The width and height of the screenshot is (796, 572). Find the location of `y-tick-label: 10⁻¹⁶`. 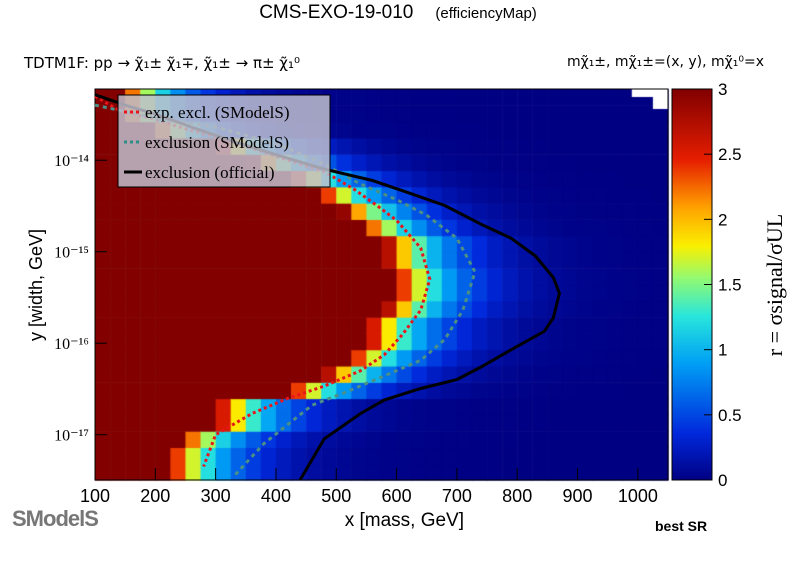

y-tick-label: 10⁻¹⁶ is located at coordinates (71, 344).